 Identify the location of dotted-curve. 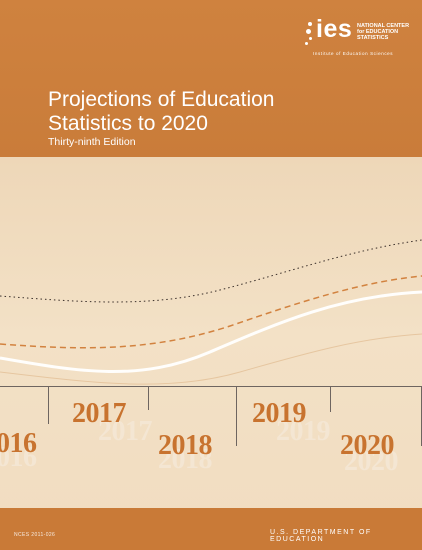
(211, 271).